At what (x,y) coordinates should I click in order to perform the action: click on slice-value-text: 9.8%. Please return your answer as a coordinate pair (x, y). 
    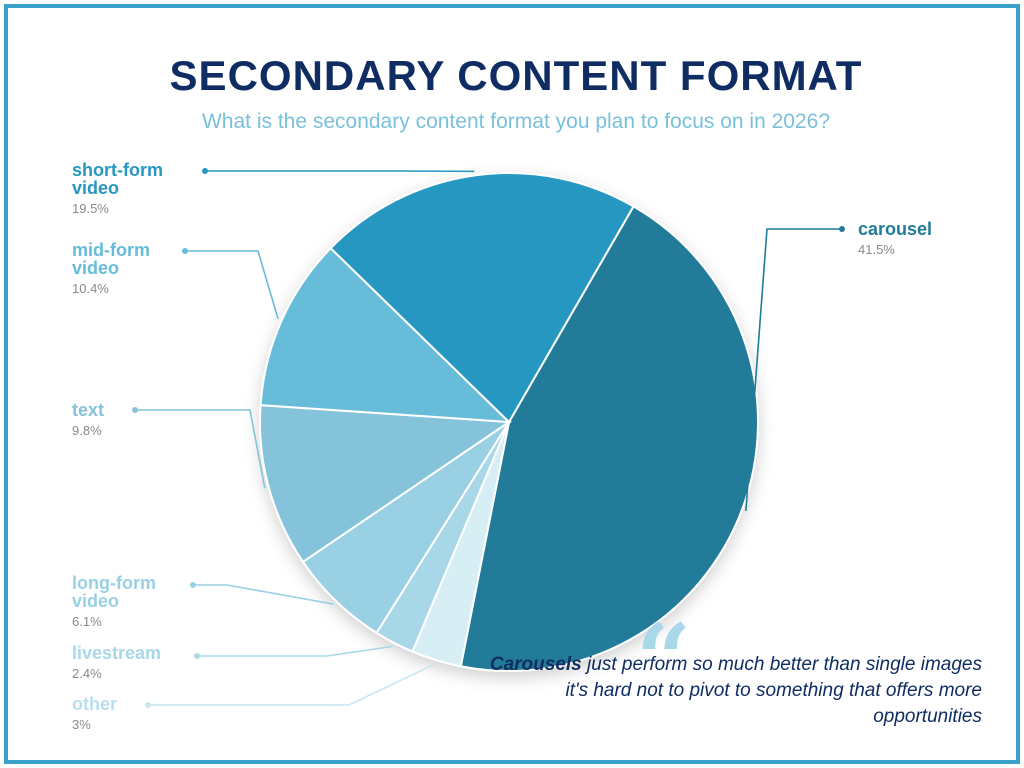
    Looking at the image, I should click on (87, 430).